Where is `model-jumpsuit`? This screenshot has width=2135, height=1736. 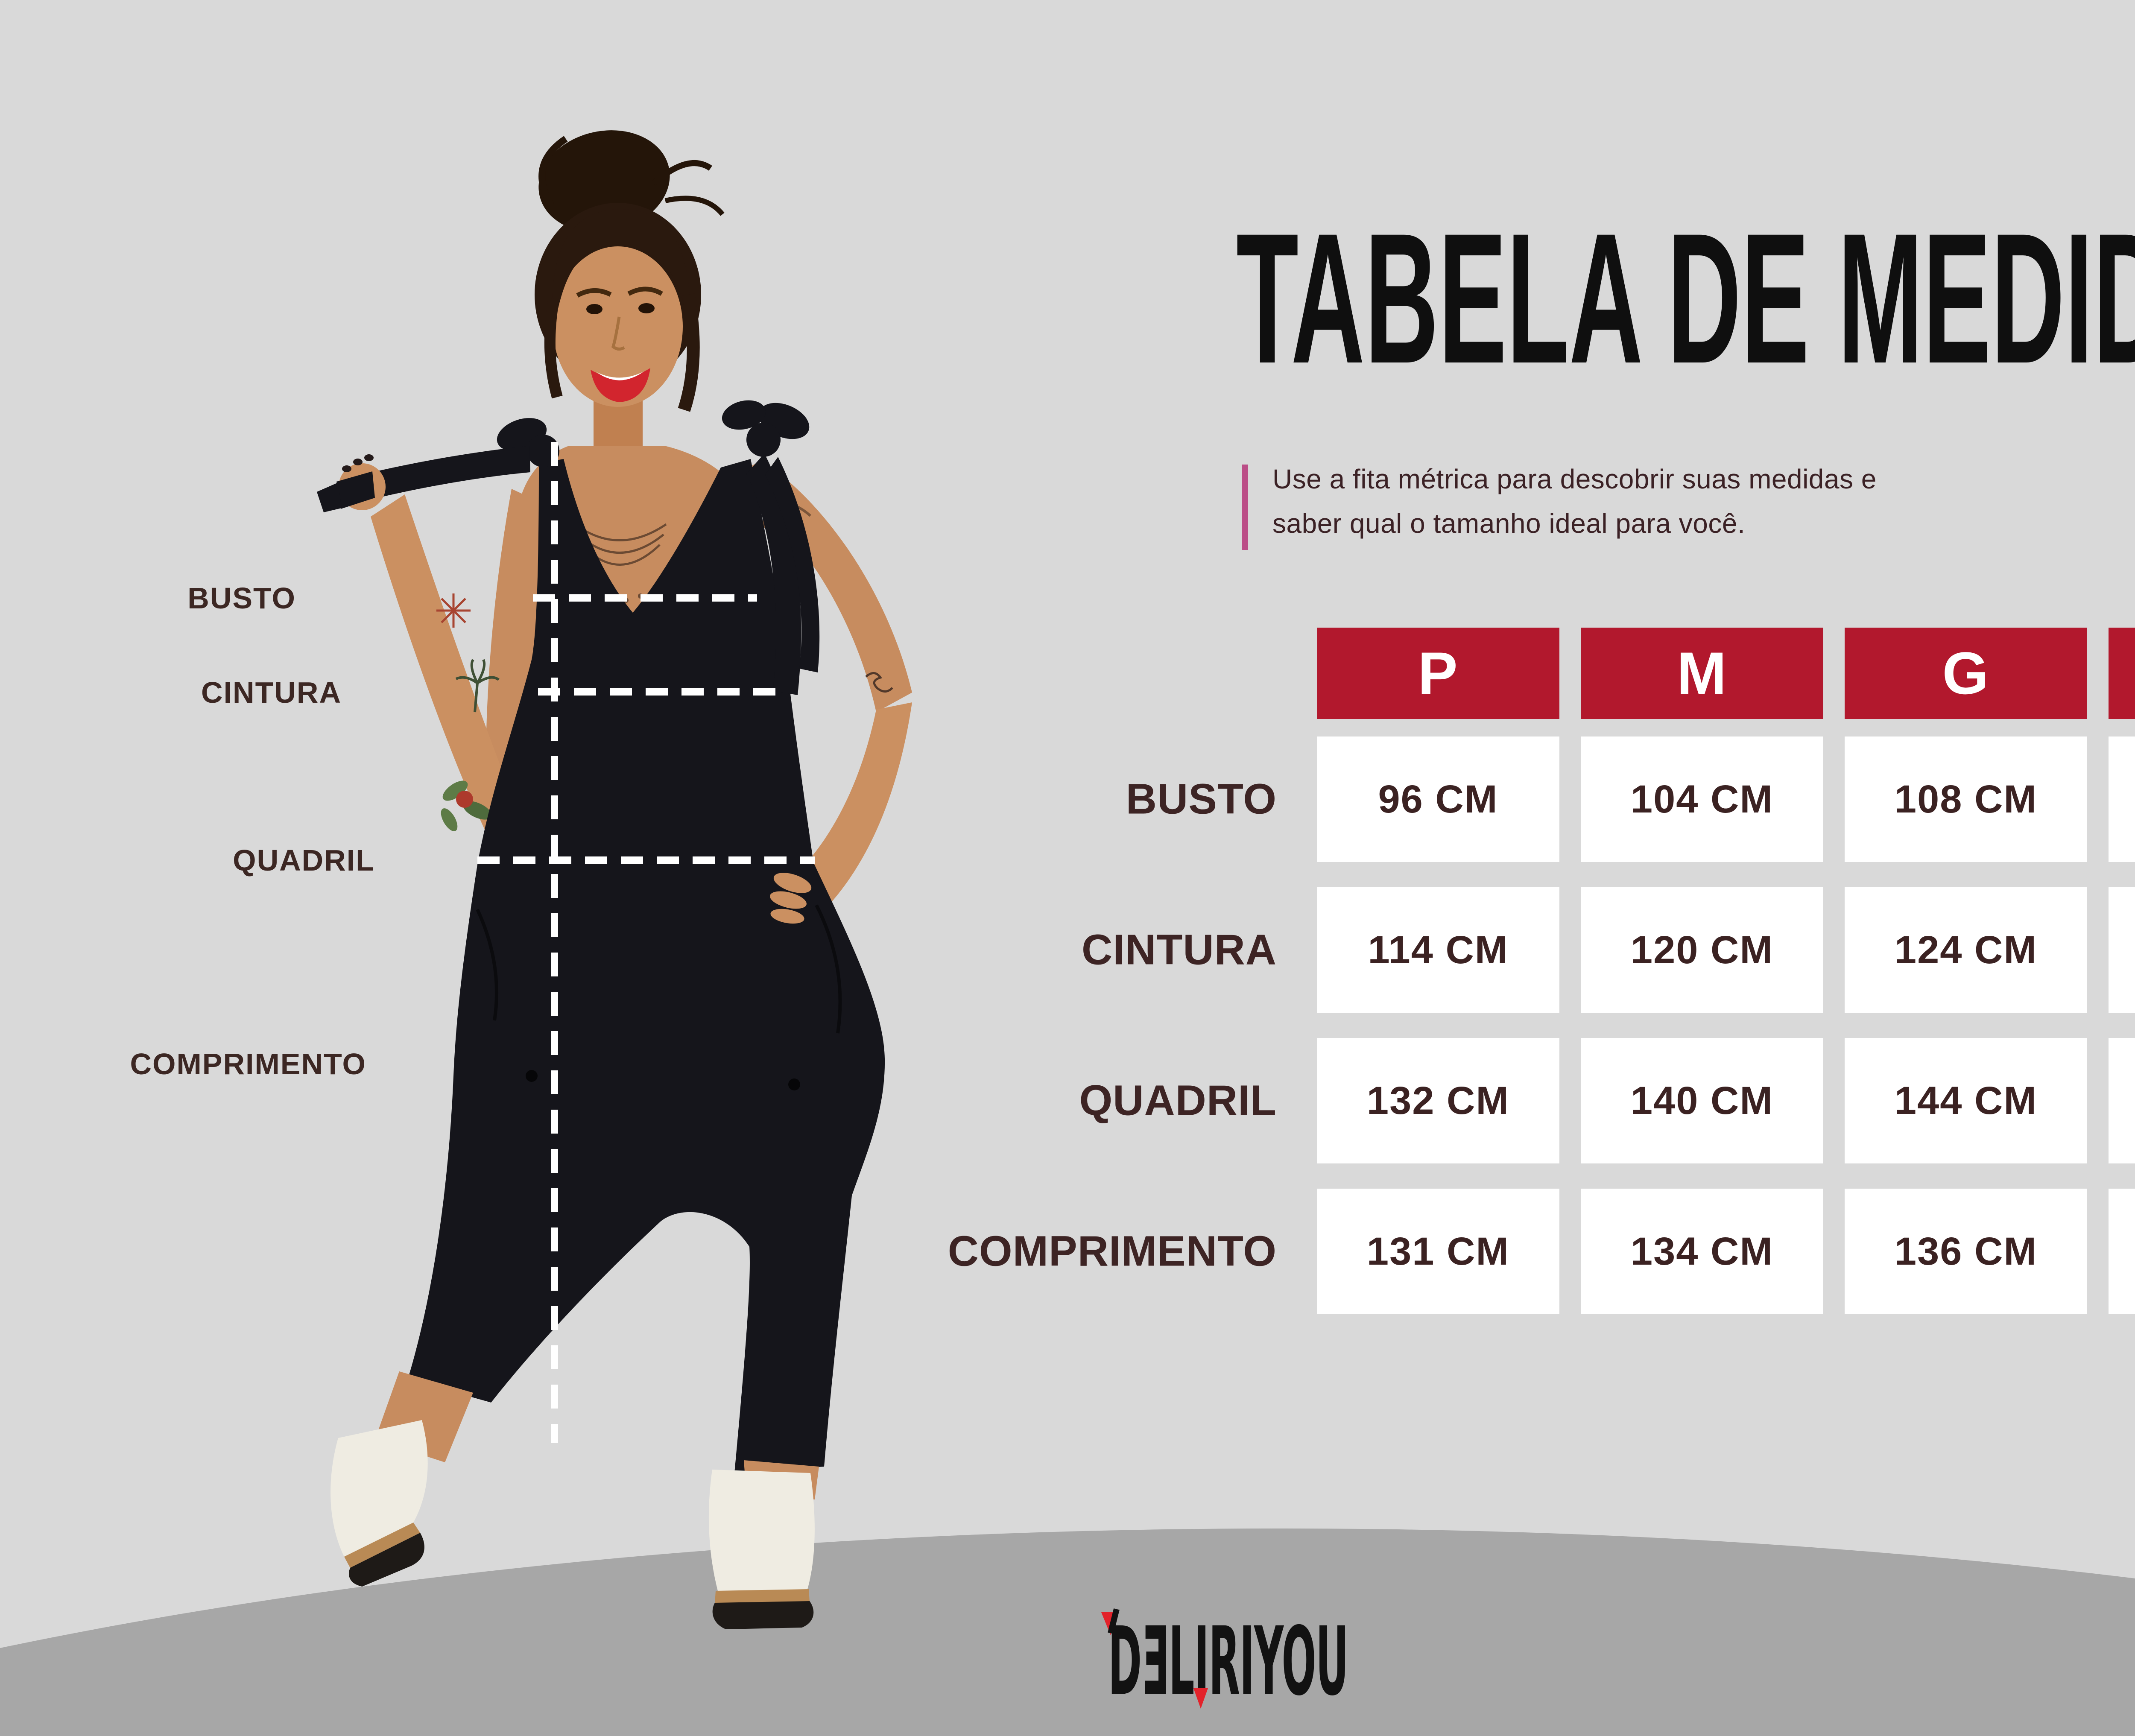
model-jumpsuit is located at coordinates (646, 966).